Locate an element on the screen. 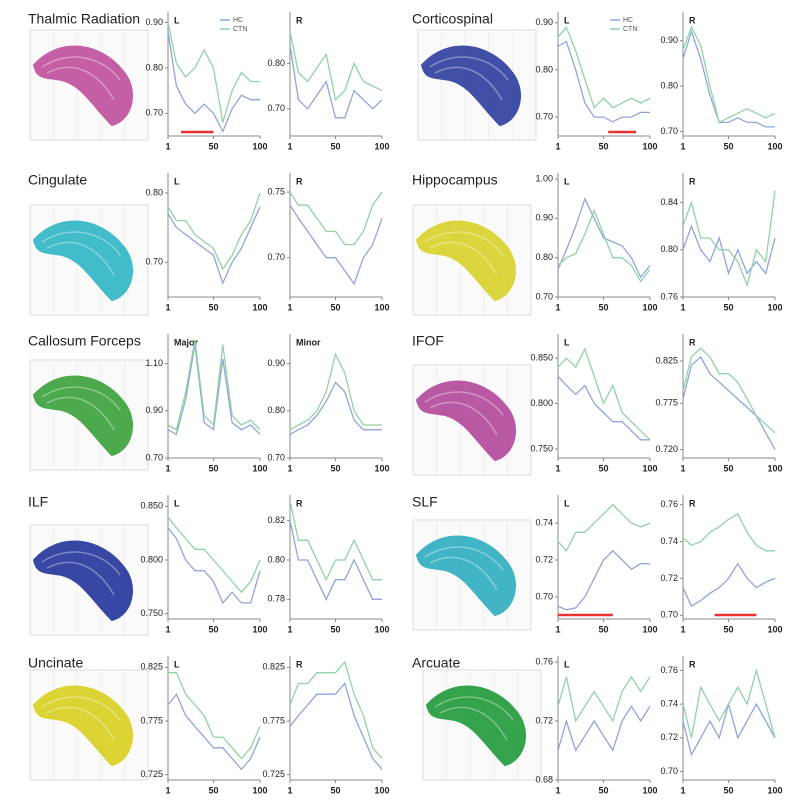 This screenshot has width=800, height=807. y-tick-label: 0.75 is located at coordinates (276, 191).